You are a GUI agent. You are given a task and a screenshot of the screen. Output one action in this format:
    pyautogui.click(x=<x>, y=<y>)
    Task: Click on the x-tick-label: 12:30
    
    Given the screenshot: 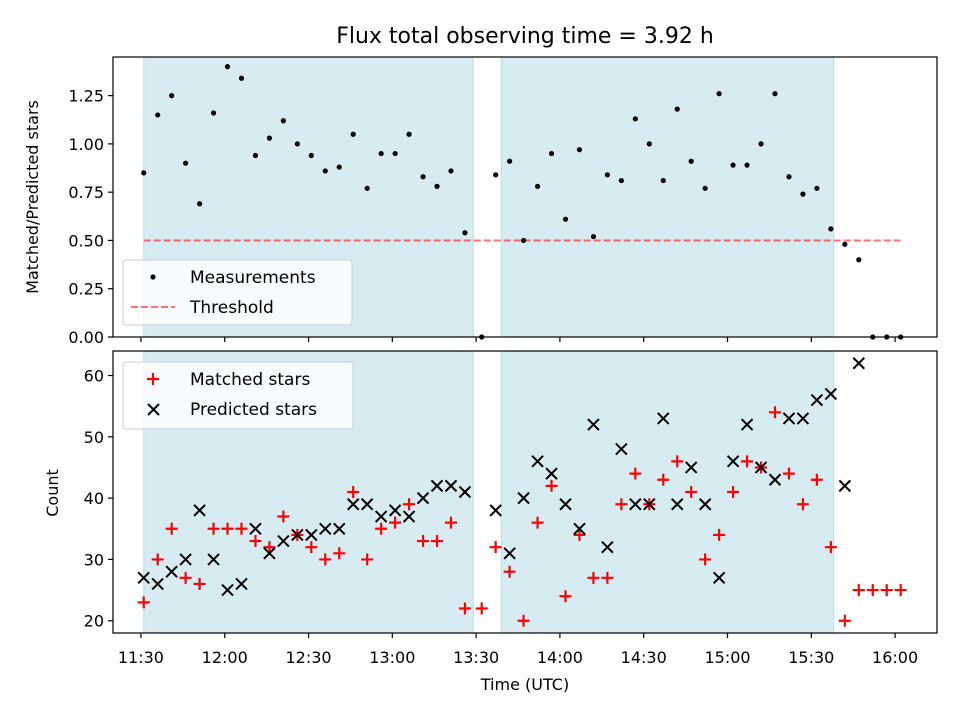 What is the action you would take?
    pyautogui.click(x=308, y=657)
    